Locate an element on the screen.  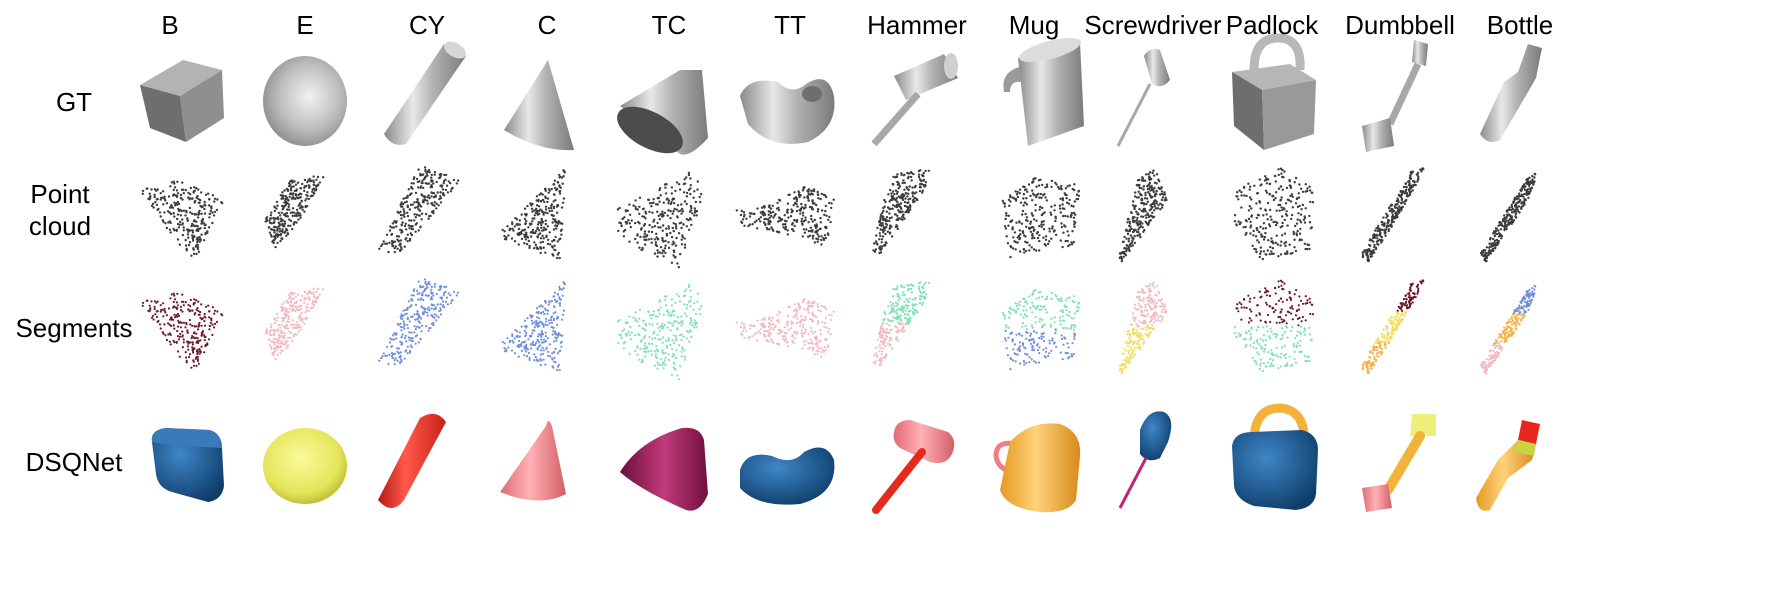
gt-bottle is located at coordinates (1511, 93).